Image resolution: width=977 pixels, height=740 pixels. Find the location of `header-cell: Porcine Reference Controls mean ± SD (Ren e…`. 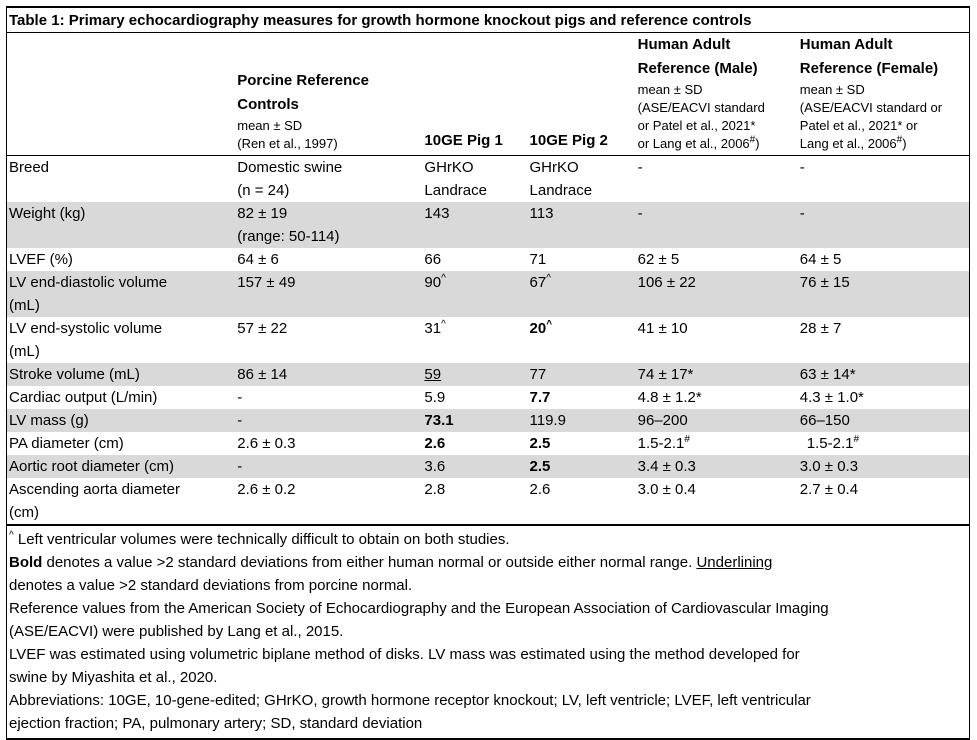

header-cell: Porcine Reference Controls mean ± SD (Ren e… is located at coordinates (331, 94).